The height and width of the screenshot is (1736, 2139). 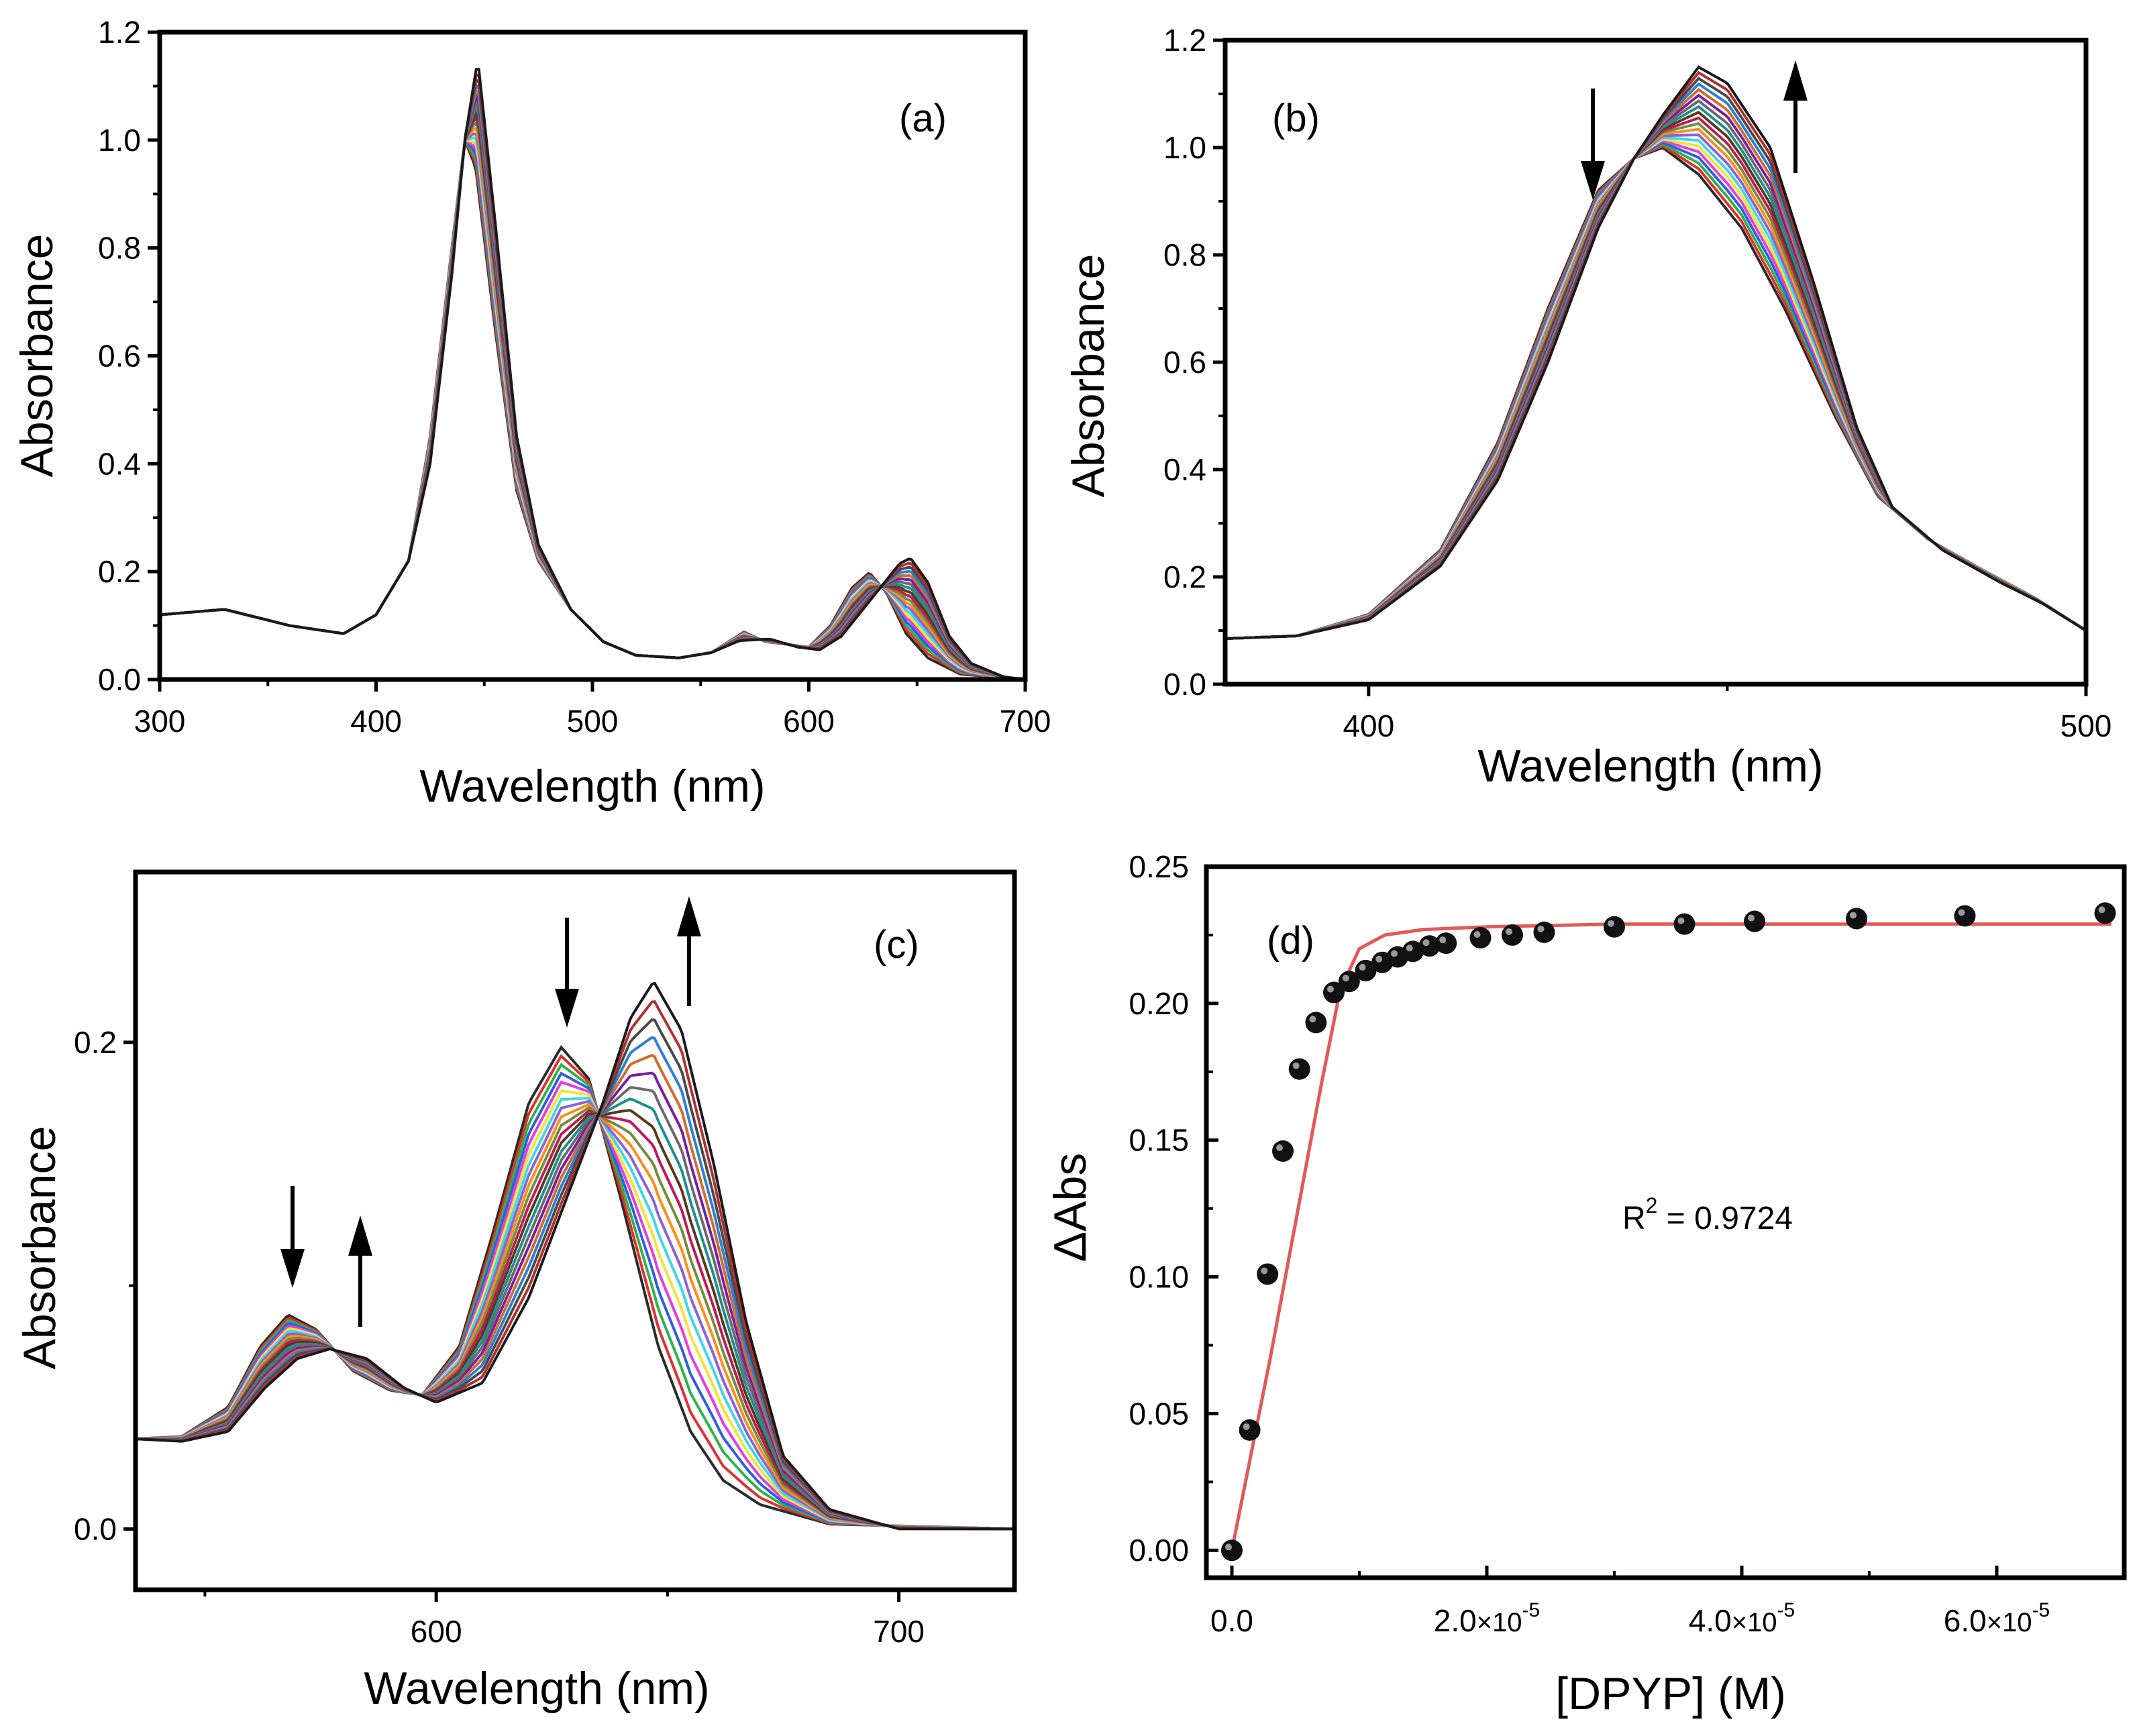 I want to click on panel-c-y-title: Absorbance, so click(x=39, y=1248).